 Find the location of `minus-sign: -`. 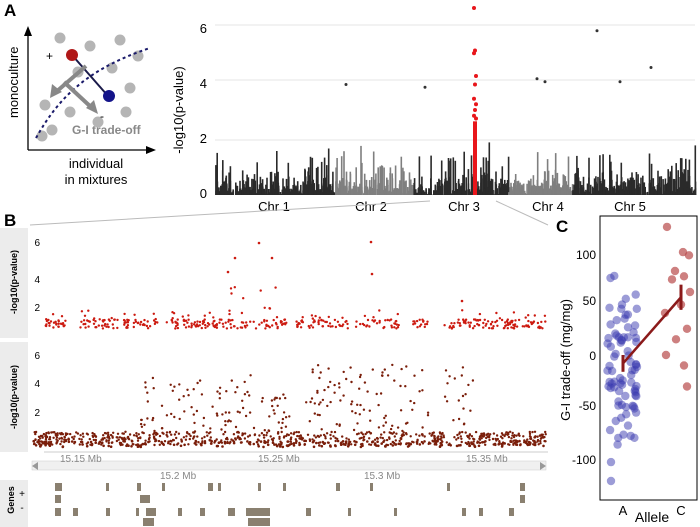

minus-sign: - is located at coordinates (102, 116).